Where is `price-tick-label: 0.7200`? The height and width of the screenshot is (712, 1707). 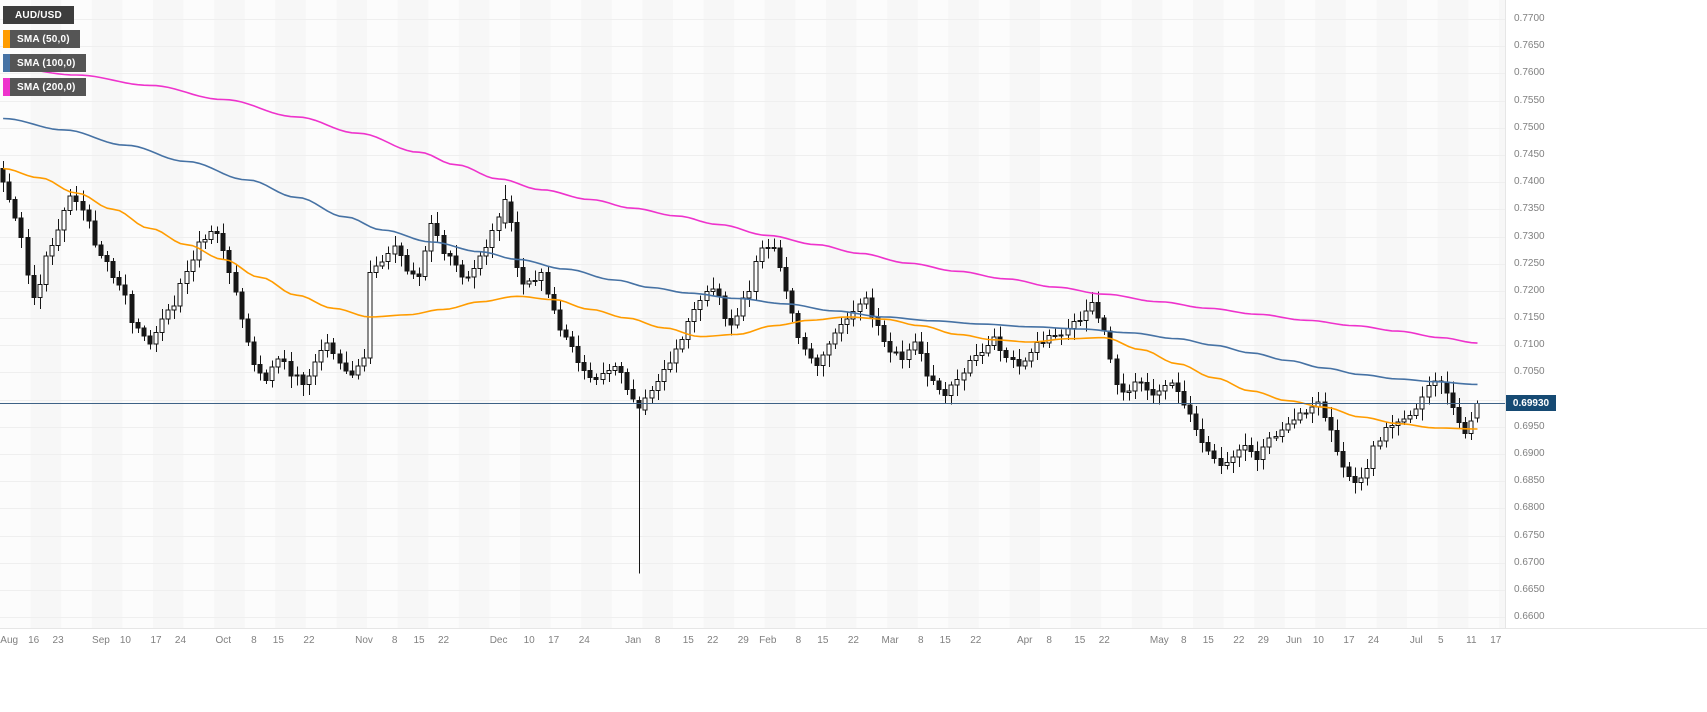
price-tick-label: 0.7200 is located at coordinates (1529, 290).